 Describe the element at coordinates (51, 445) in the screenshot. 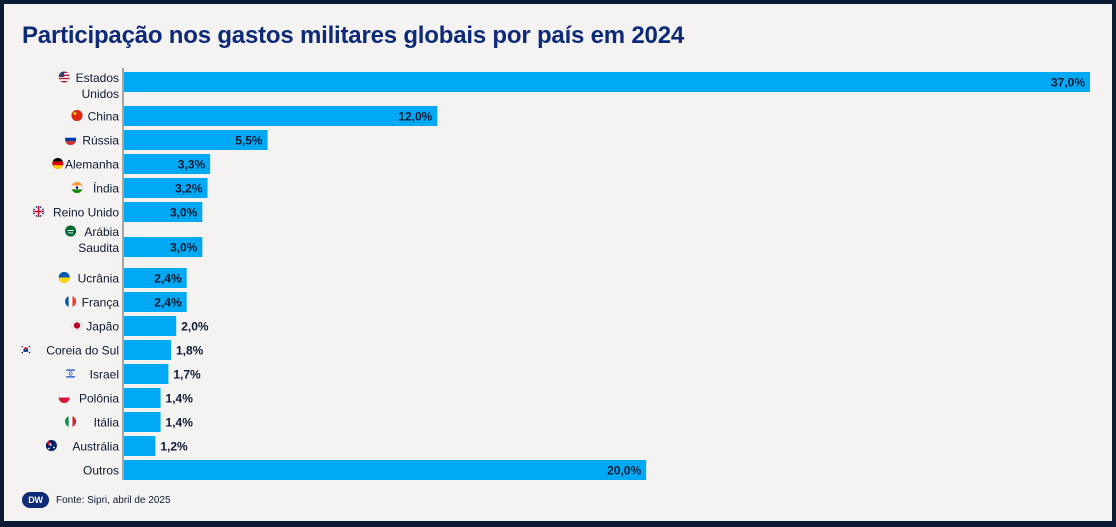

I see `australia-flag-icon` at that location.